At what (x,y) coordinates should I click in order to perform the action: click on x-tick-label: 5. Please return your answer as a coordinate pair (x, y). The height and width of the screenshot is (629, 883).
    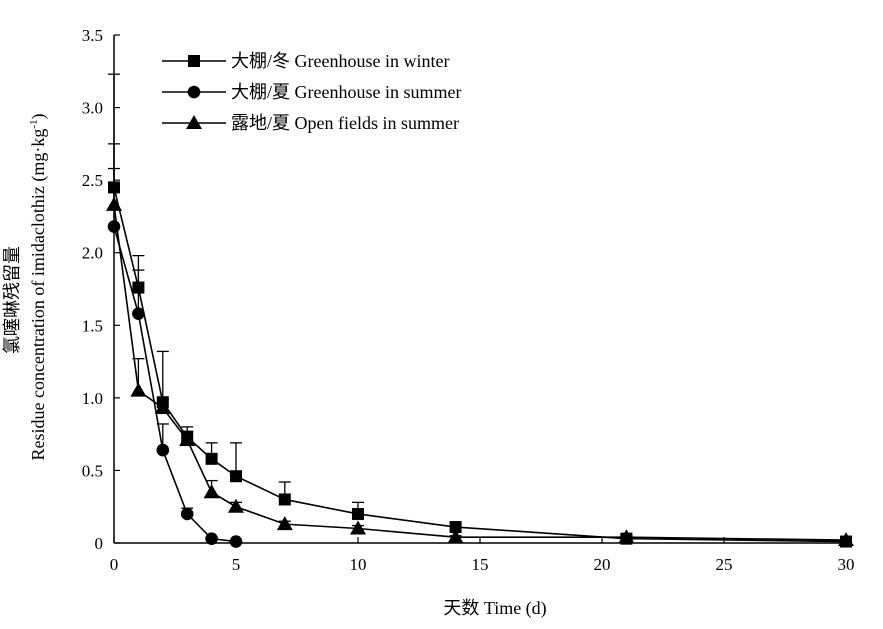
    Looking at the image, I should click on (236, 564).